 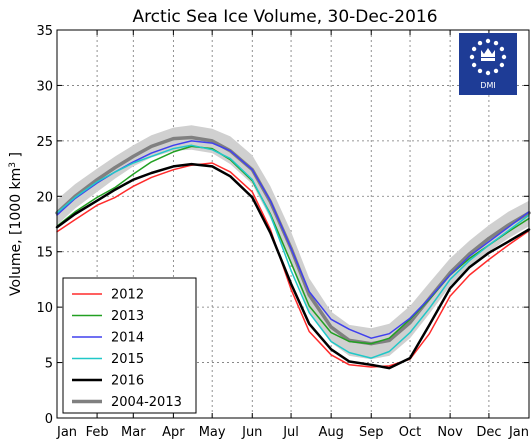 What do you see at coordinates (251, 432) in the screenshot?
I see `x-tick-label: Jun` at bounding box center [251, 432].